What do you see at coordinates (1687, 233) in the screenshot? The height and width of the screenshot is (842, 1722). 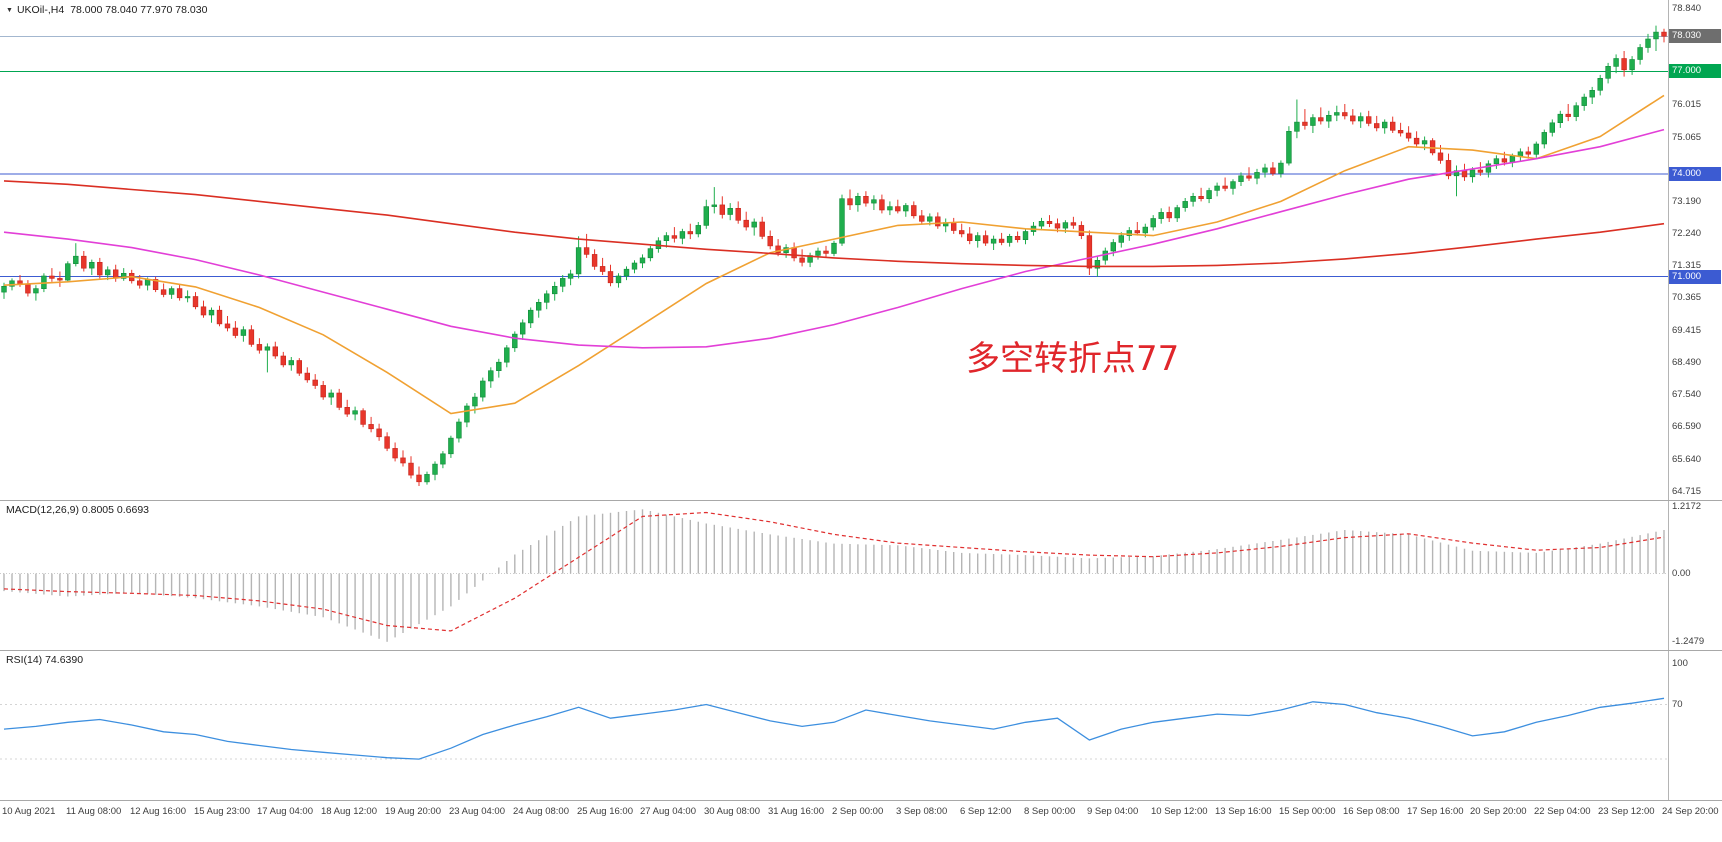 I see `price-axis-label: 72.240` at bounding box center [1687, 233].